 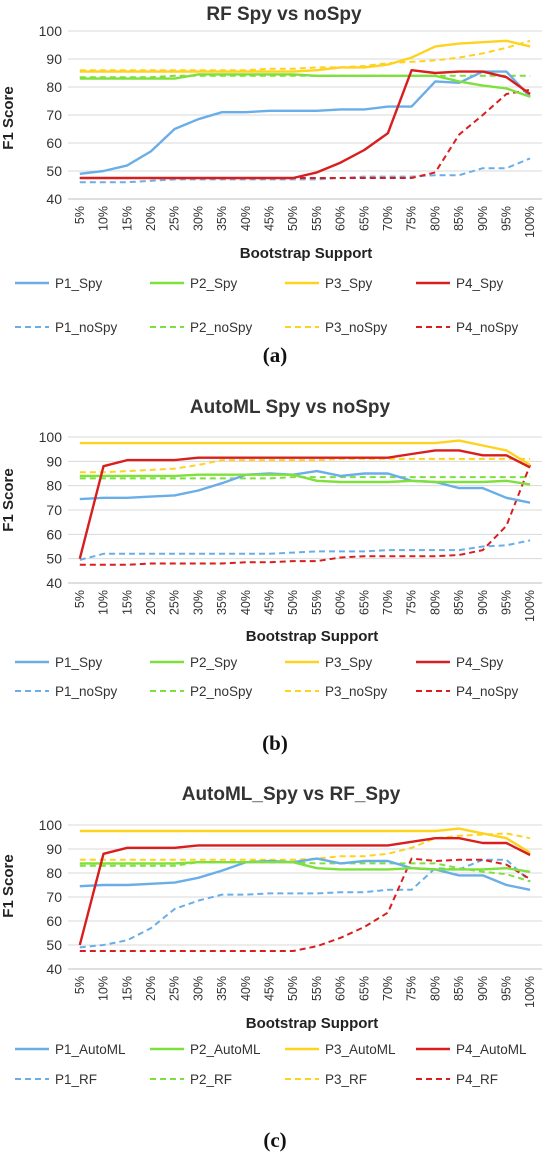 I want to click on x-tick-label: 15%, so click(x=127, y=602).